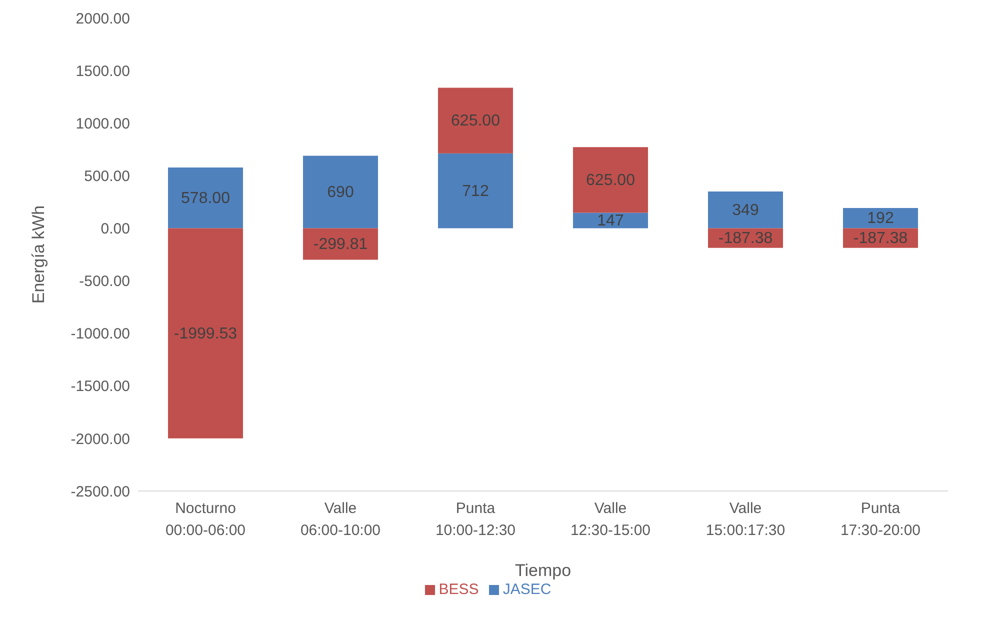  I want to click on y-axis-title: Energía kWh, so click(38, 254).